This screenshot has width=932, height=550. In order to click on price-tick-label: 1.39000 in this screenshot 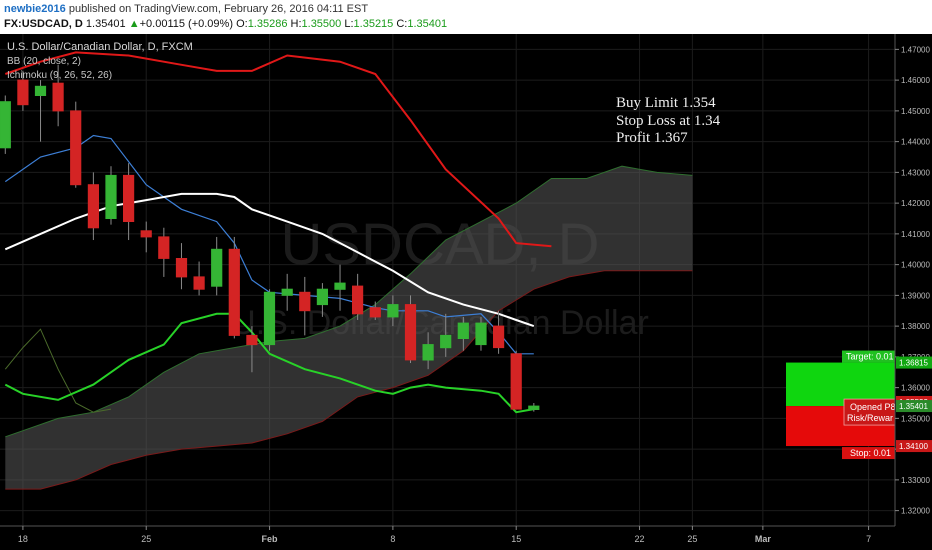, I will do `click(915, 295)`.